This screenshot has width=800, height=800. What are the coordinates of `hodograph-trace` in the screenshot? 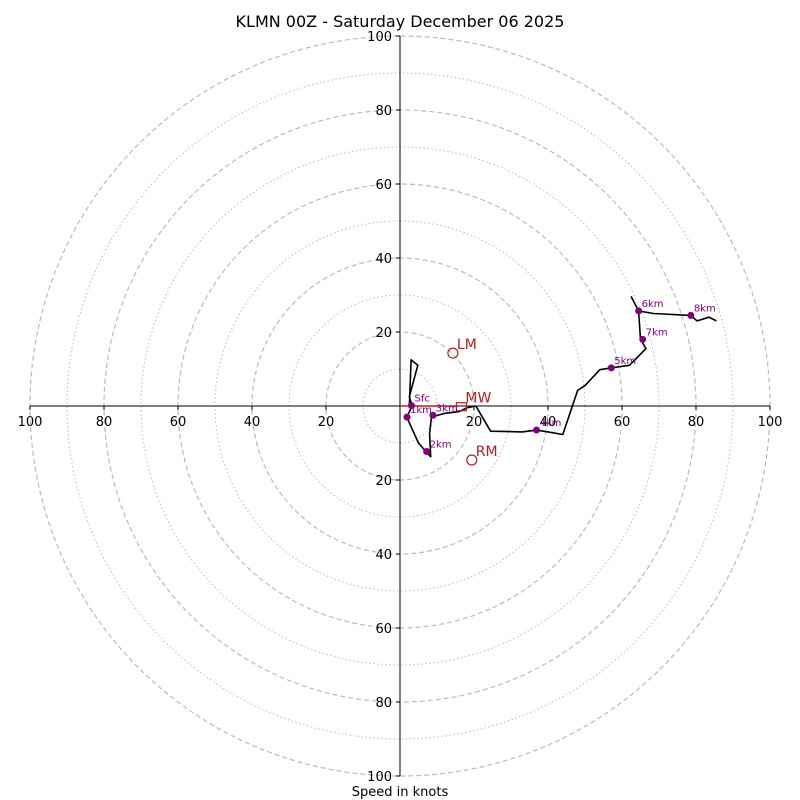 It's located at (561, 377).